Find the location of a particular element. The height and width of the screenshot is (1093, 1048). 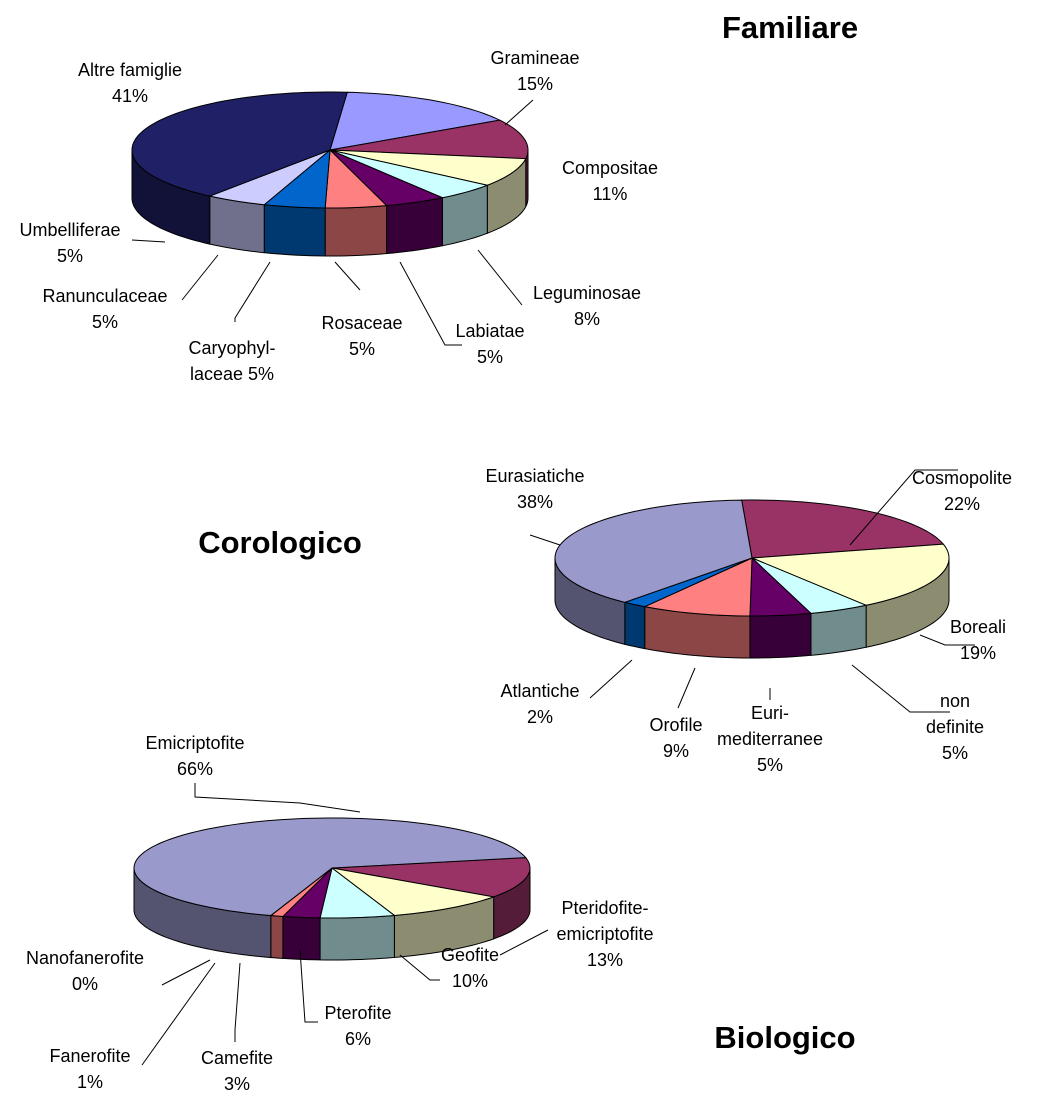

slice-label: Emicriptofite 66% is located at coordinates (194, 756).